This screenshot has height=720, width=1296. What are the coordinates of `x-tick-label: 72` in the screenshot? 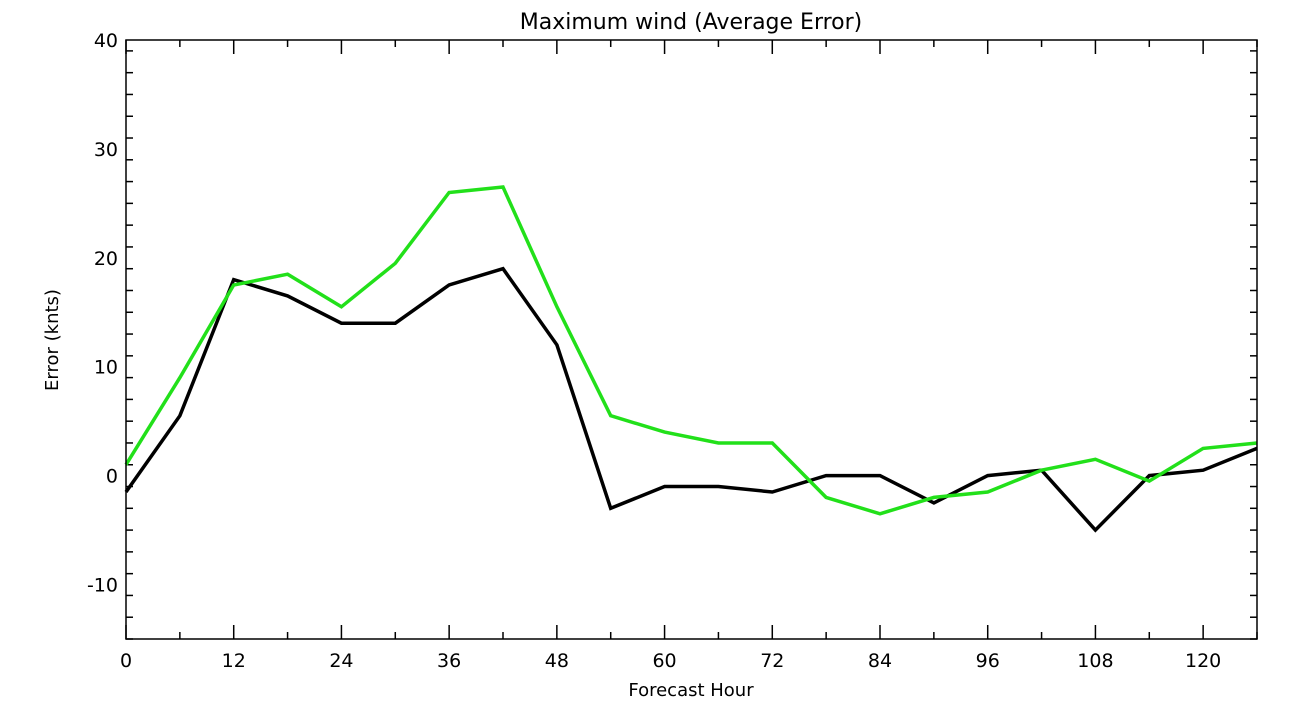 It's located at (772, 661).